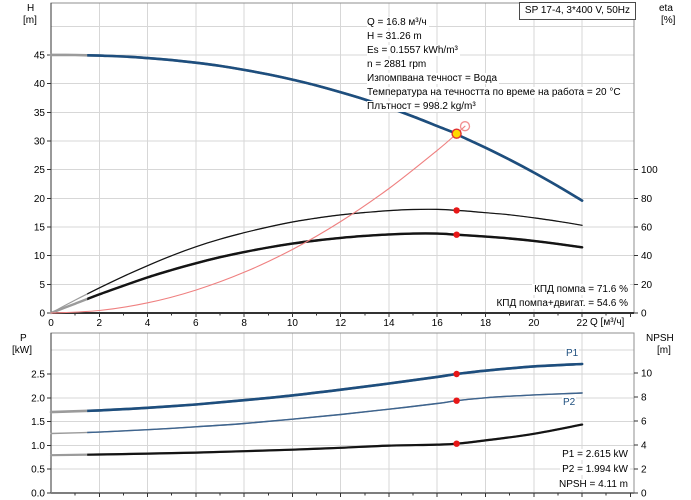 The width and height of the screenshot is (691, 500). I want to click on curve-npsh-minflow, so click(316, 440).